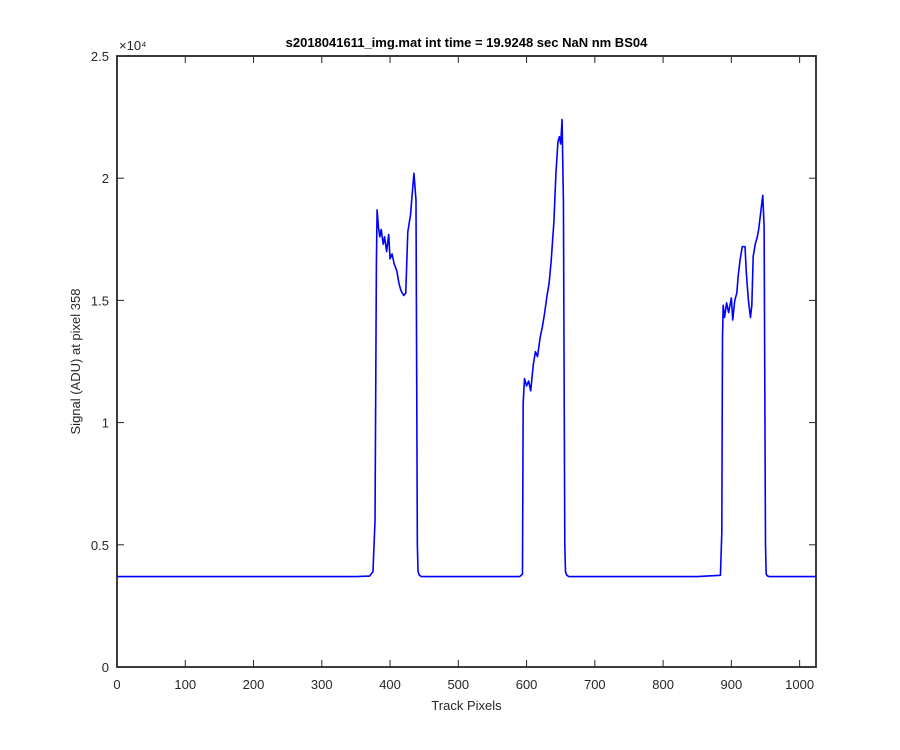  Describe the element at coordinates (663, 684) in the screenshot. I see `x-tick-label: 800` at that location.